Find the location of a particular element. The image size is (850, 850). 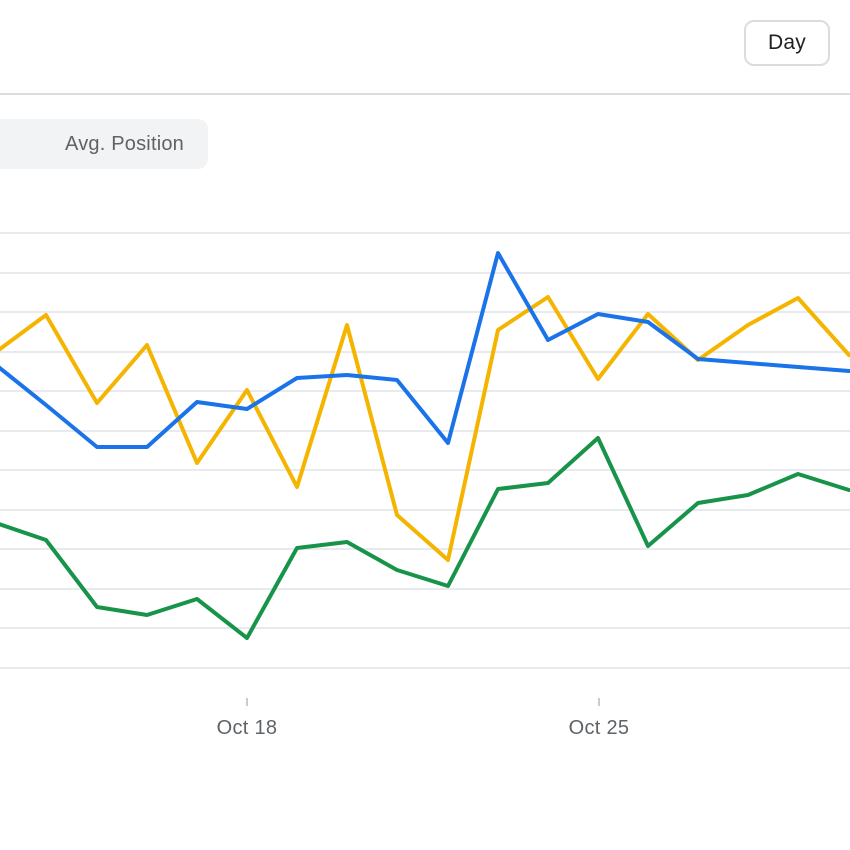

metric-chip-label: Avg. Position is located at coordinates (124, 143).